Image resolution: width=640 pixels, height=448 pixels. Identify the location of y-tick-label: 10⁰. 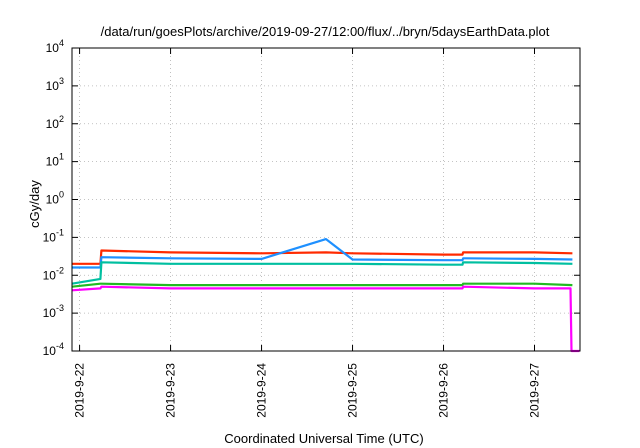
(55, 198).